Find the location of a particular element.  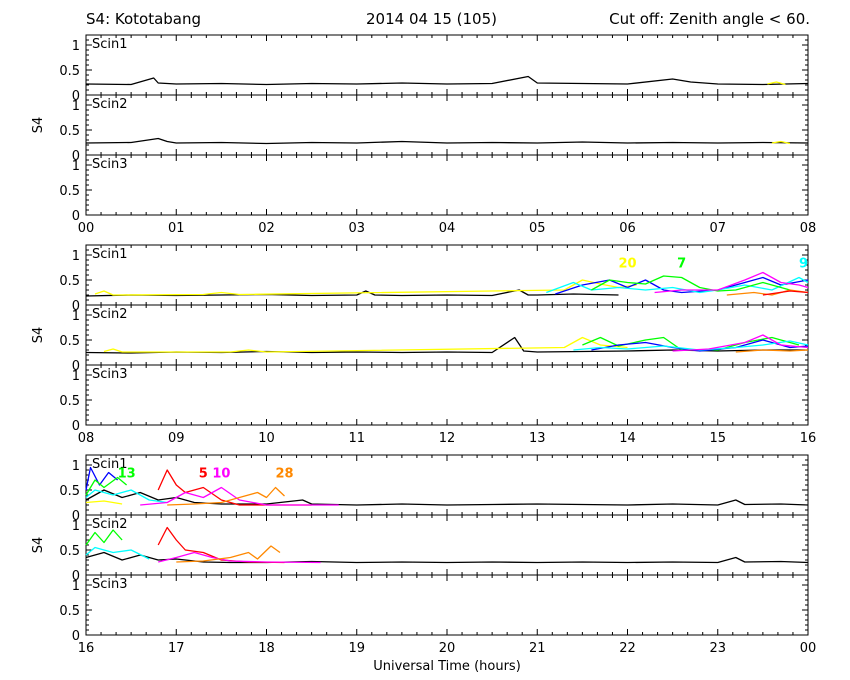

series-line-red is located at coordinates (785, 293).